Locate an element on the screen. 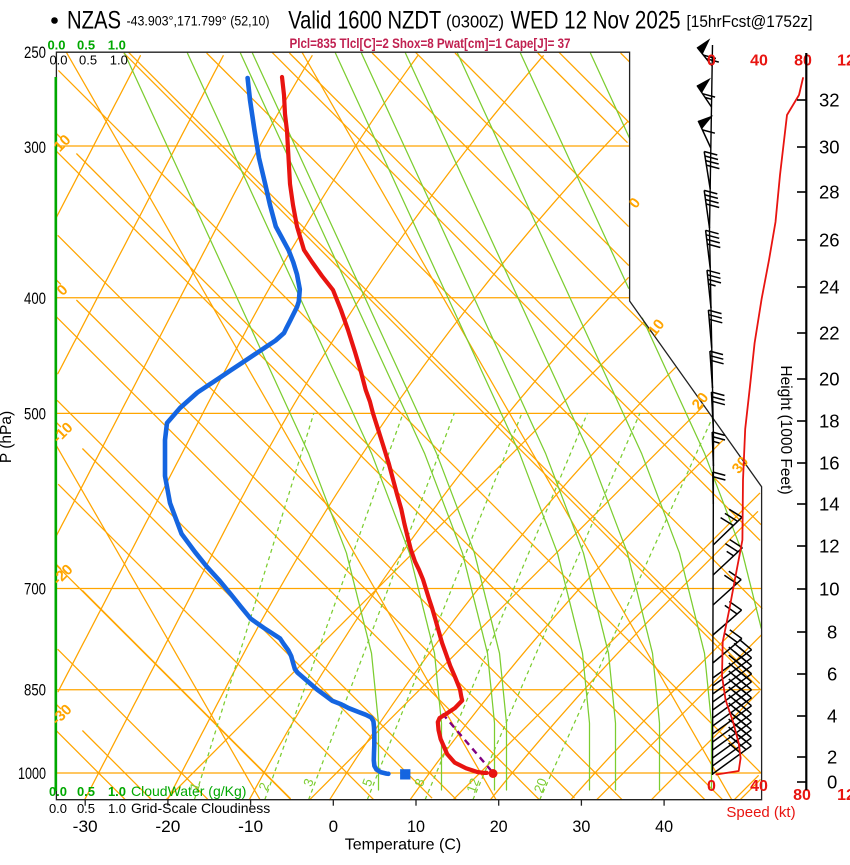 The height and width of the screenshot is (865, 850). svg-text: Speed (kt) is located at coordinates (760, 812).